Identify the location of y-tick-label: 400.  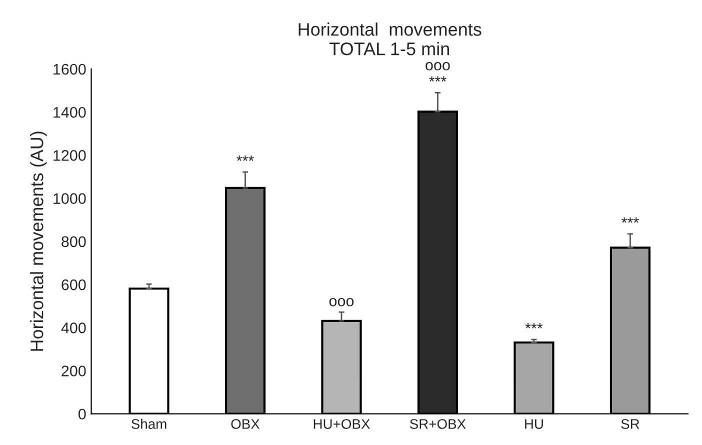
(73, 328).